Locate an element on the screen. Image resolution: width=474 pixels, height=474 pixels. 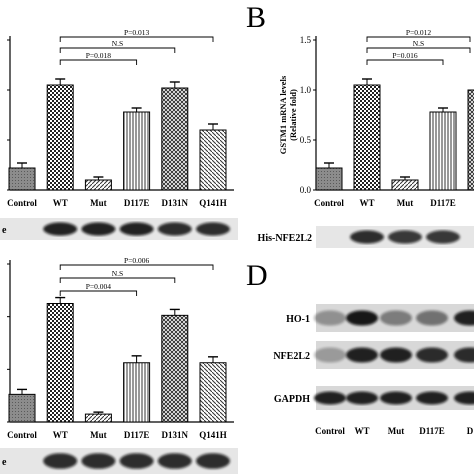
y-axis-label-unit: (Relative fold) is located at coordinates (293, 115).